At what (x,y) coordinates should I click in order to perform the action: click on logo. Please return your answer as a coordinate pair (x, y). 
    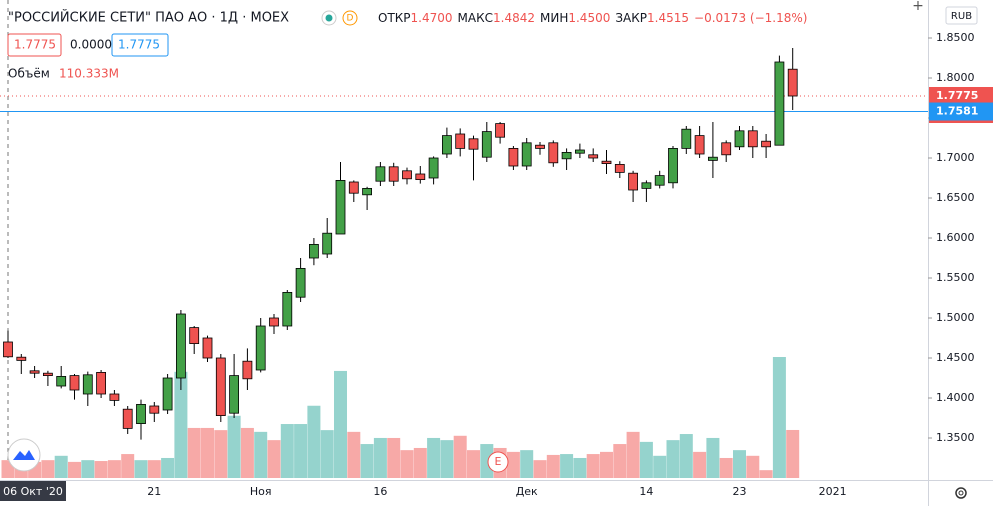
    Looking at the image, I should click on (24, 455).